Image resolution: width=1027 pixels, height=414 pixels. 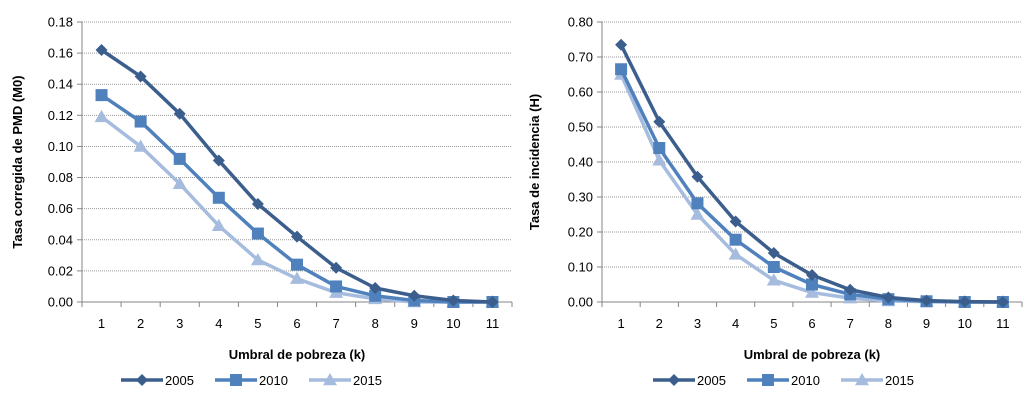 I want to click on h-x-tick-label: 1, so click(x=620, y=323).